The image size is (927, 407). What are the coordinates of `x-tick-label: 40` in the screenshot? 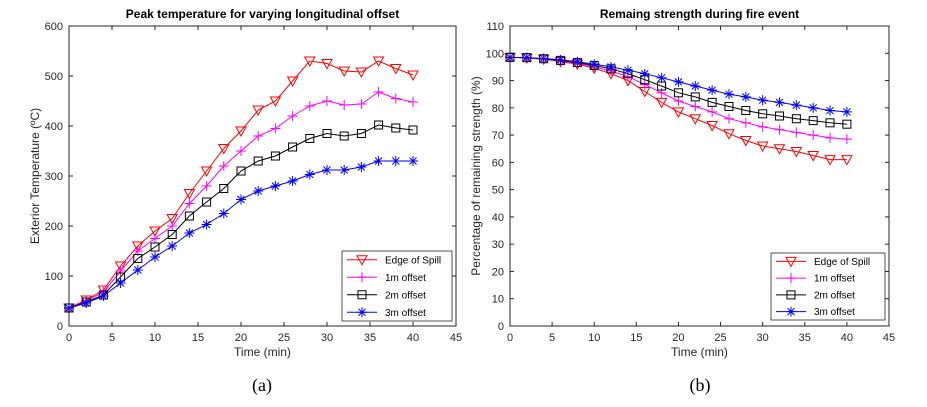 It's located at (847, 338).